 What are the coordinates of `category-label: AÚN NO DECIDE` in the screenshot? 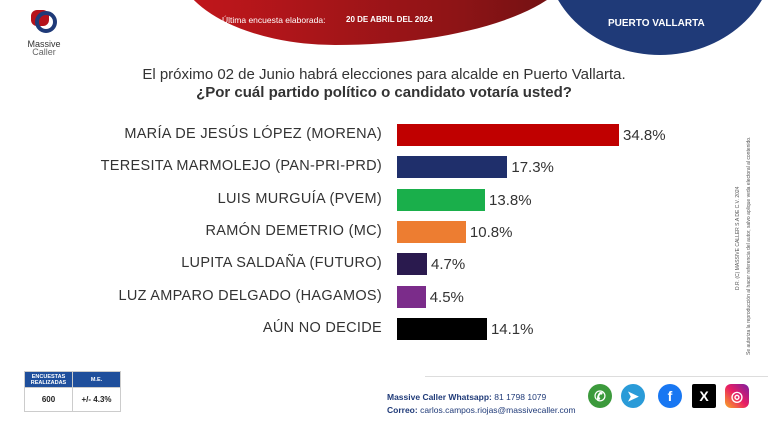 It's located at (322, 327).